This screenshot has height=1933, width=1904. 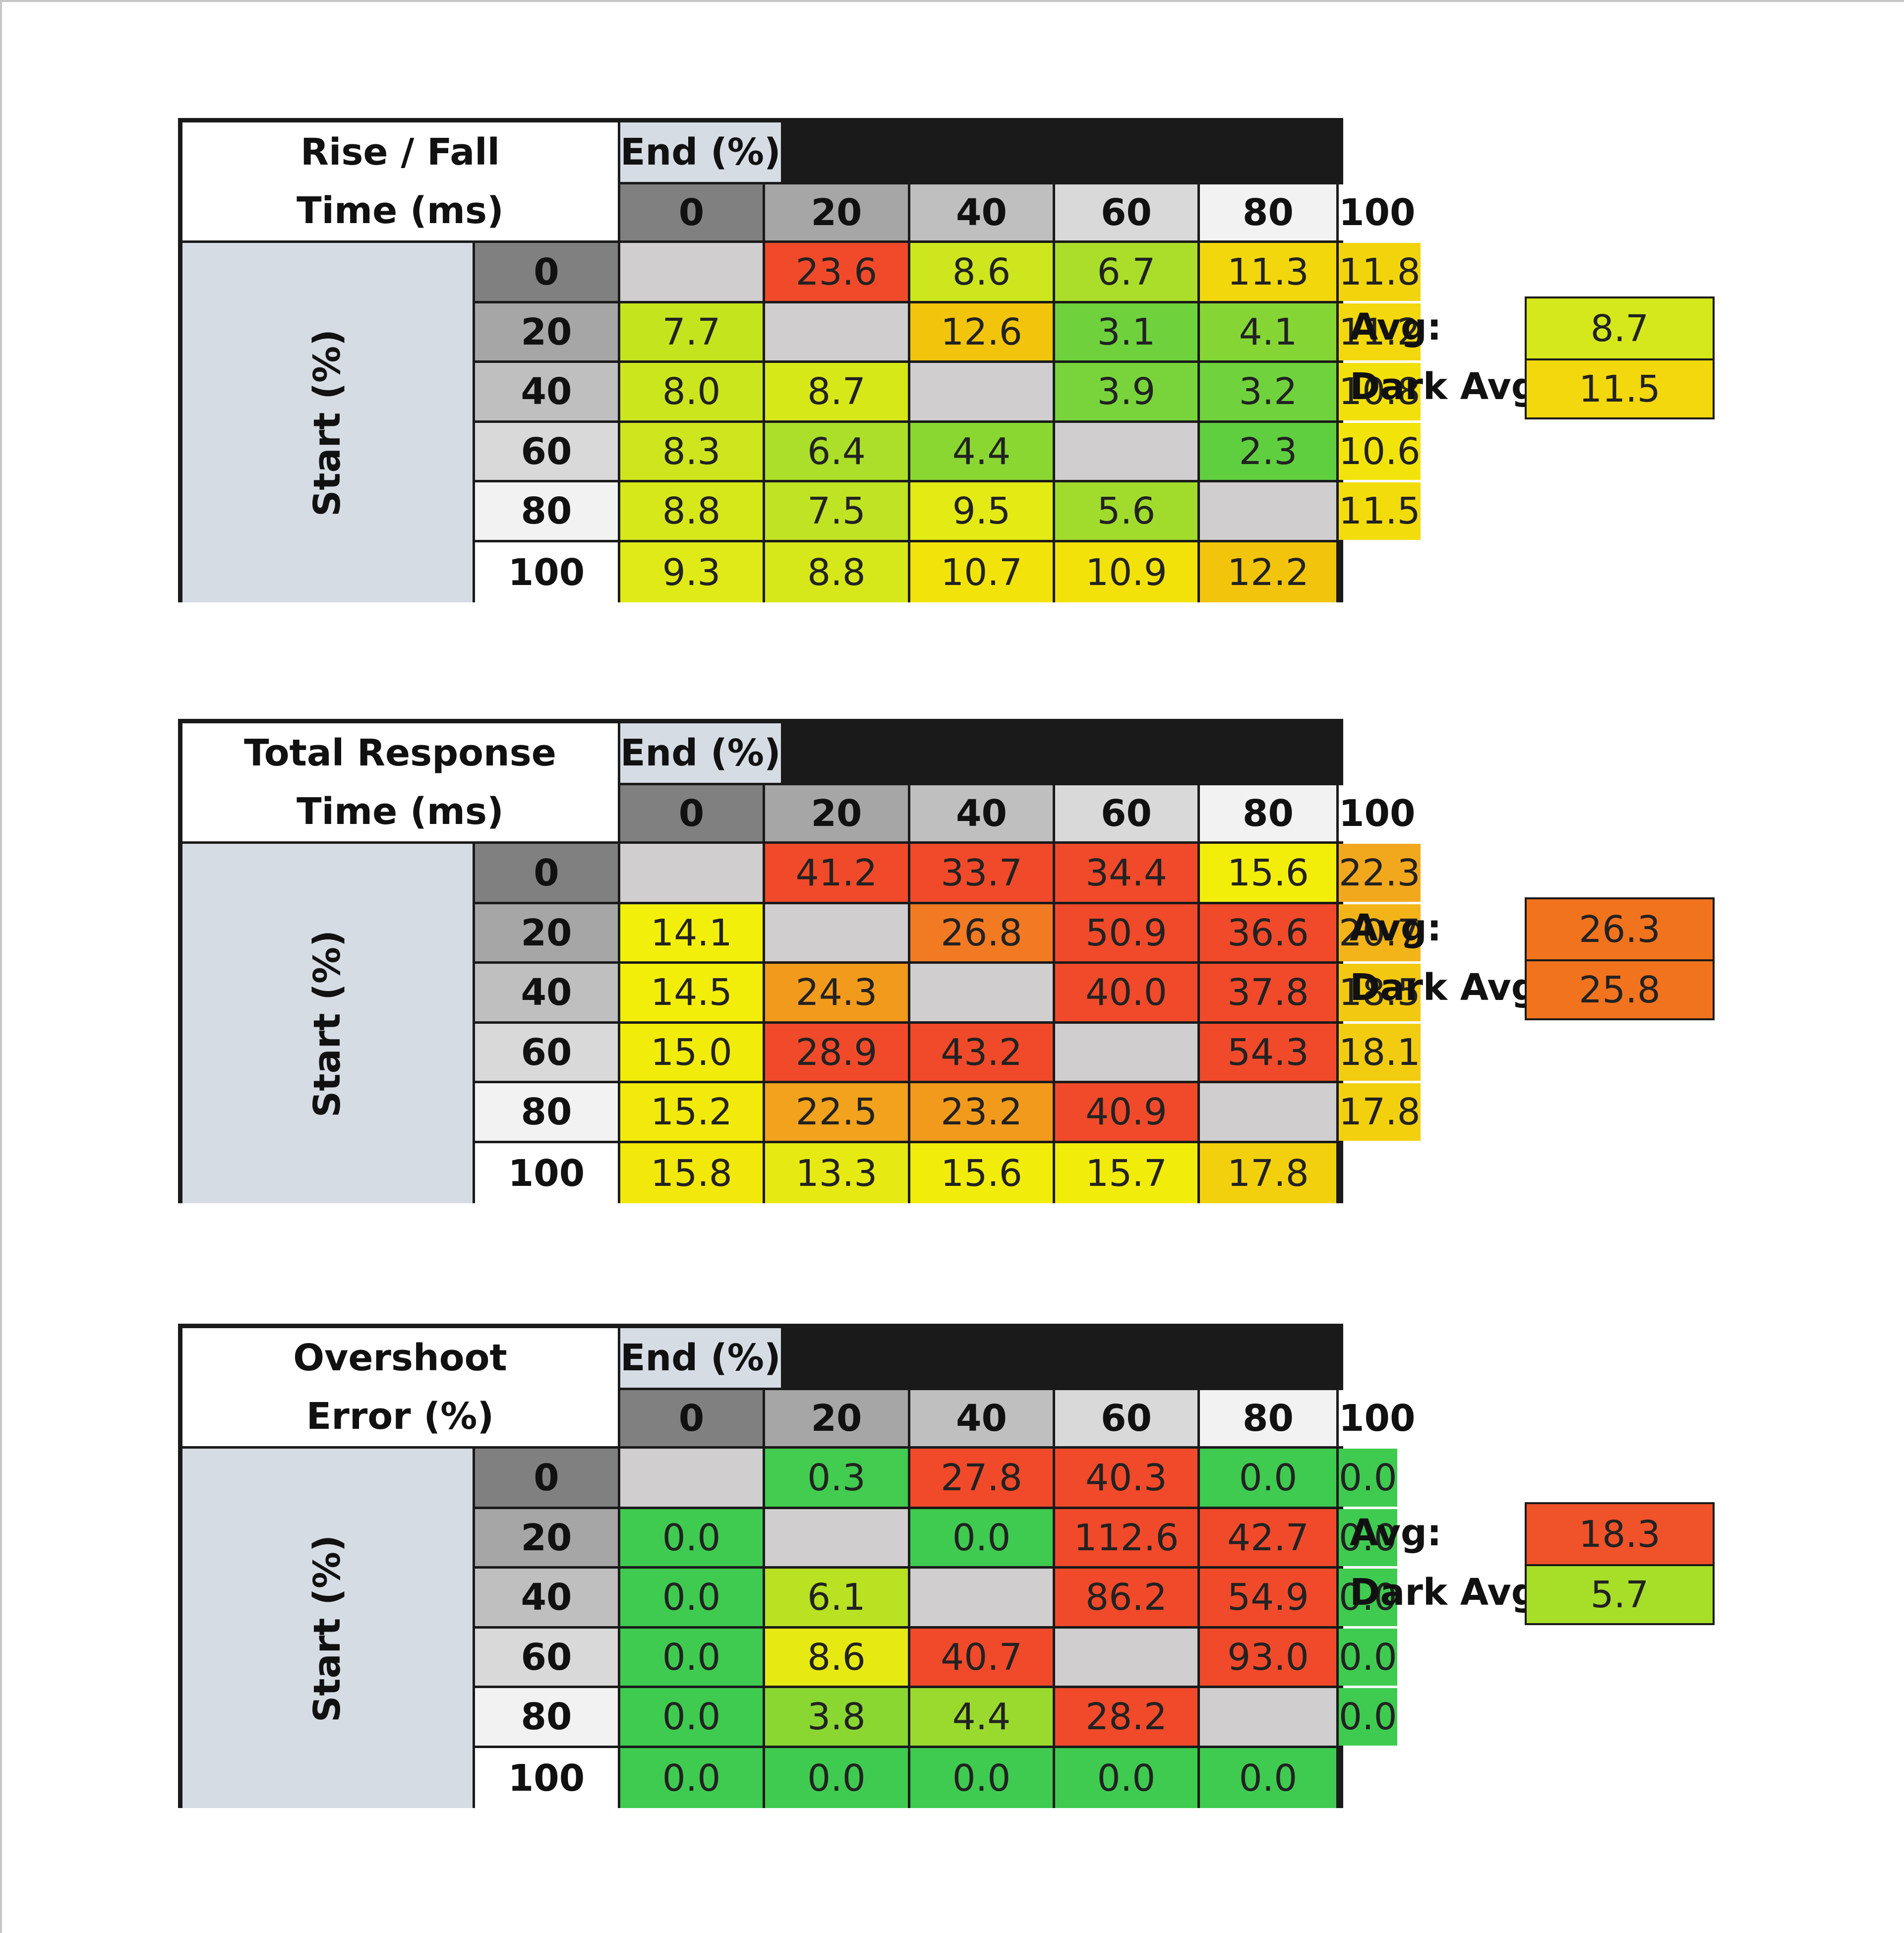 What do you see at coordinates (1380, 511) in the screenshot?
I see `heatmap-cell: 11.5` at bounding box center [1380, 511].